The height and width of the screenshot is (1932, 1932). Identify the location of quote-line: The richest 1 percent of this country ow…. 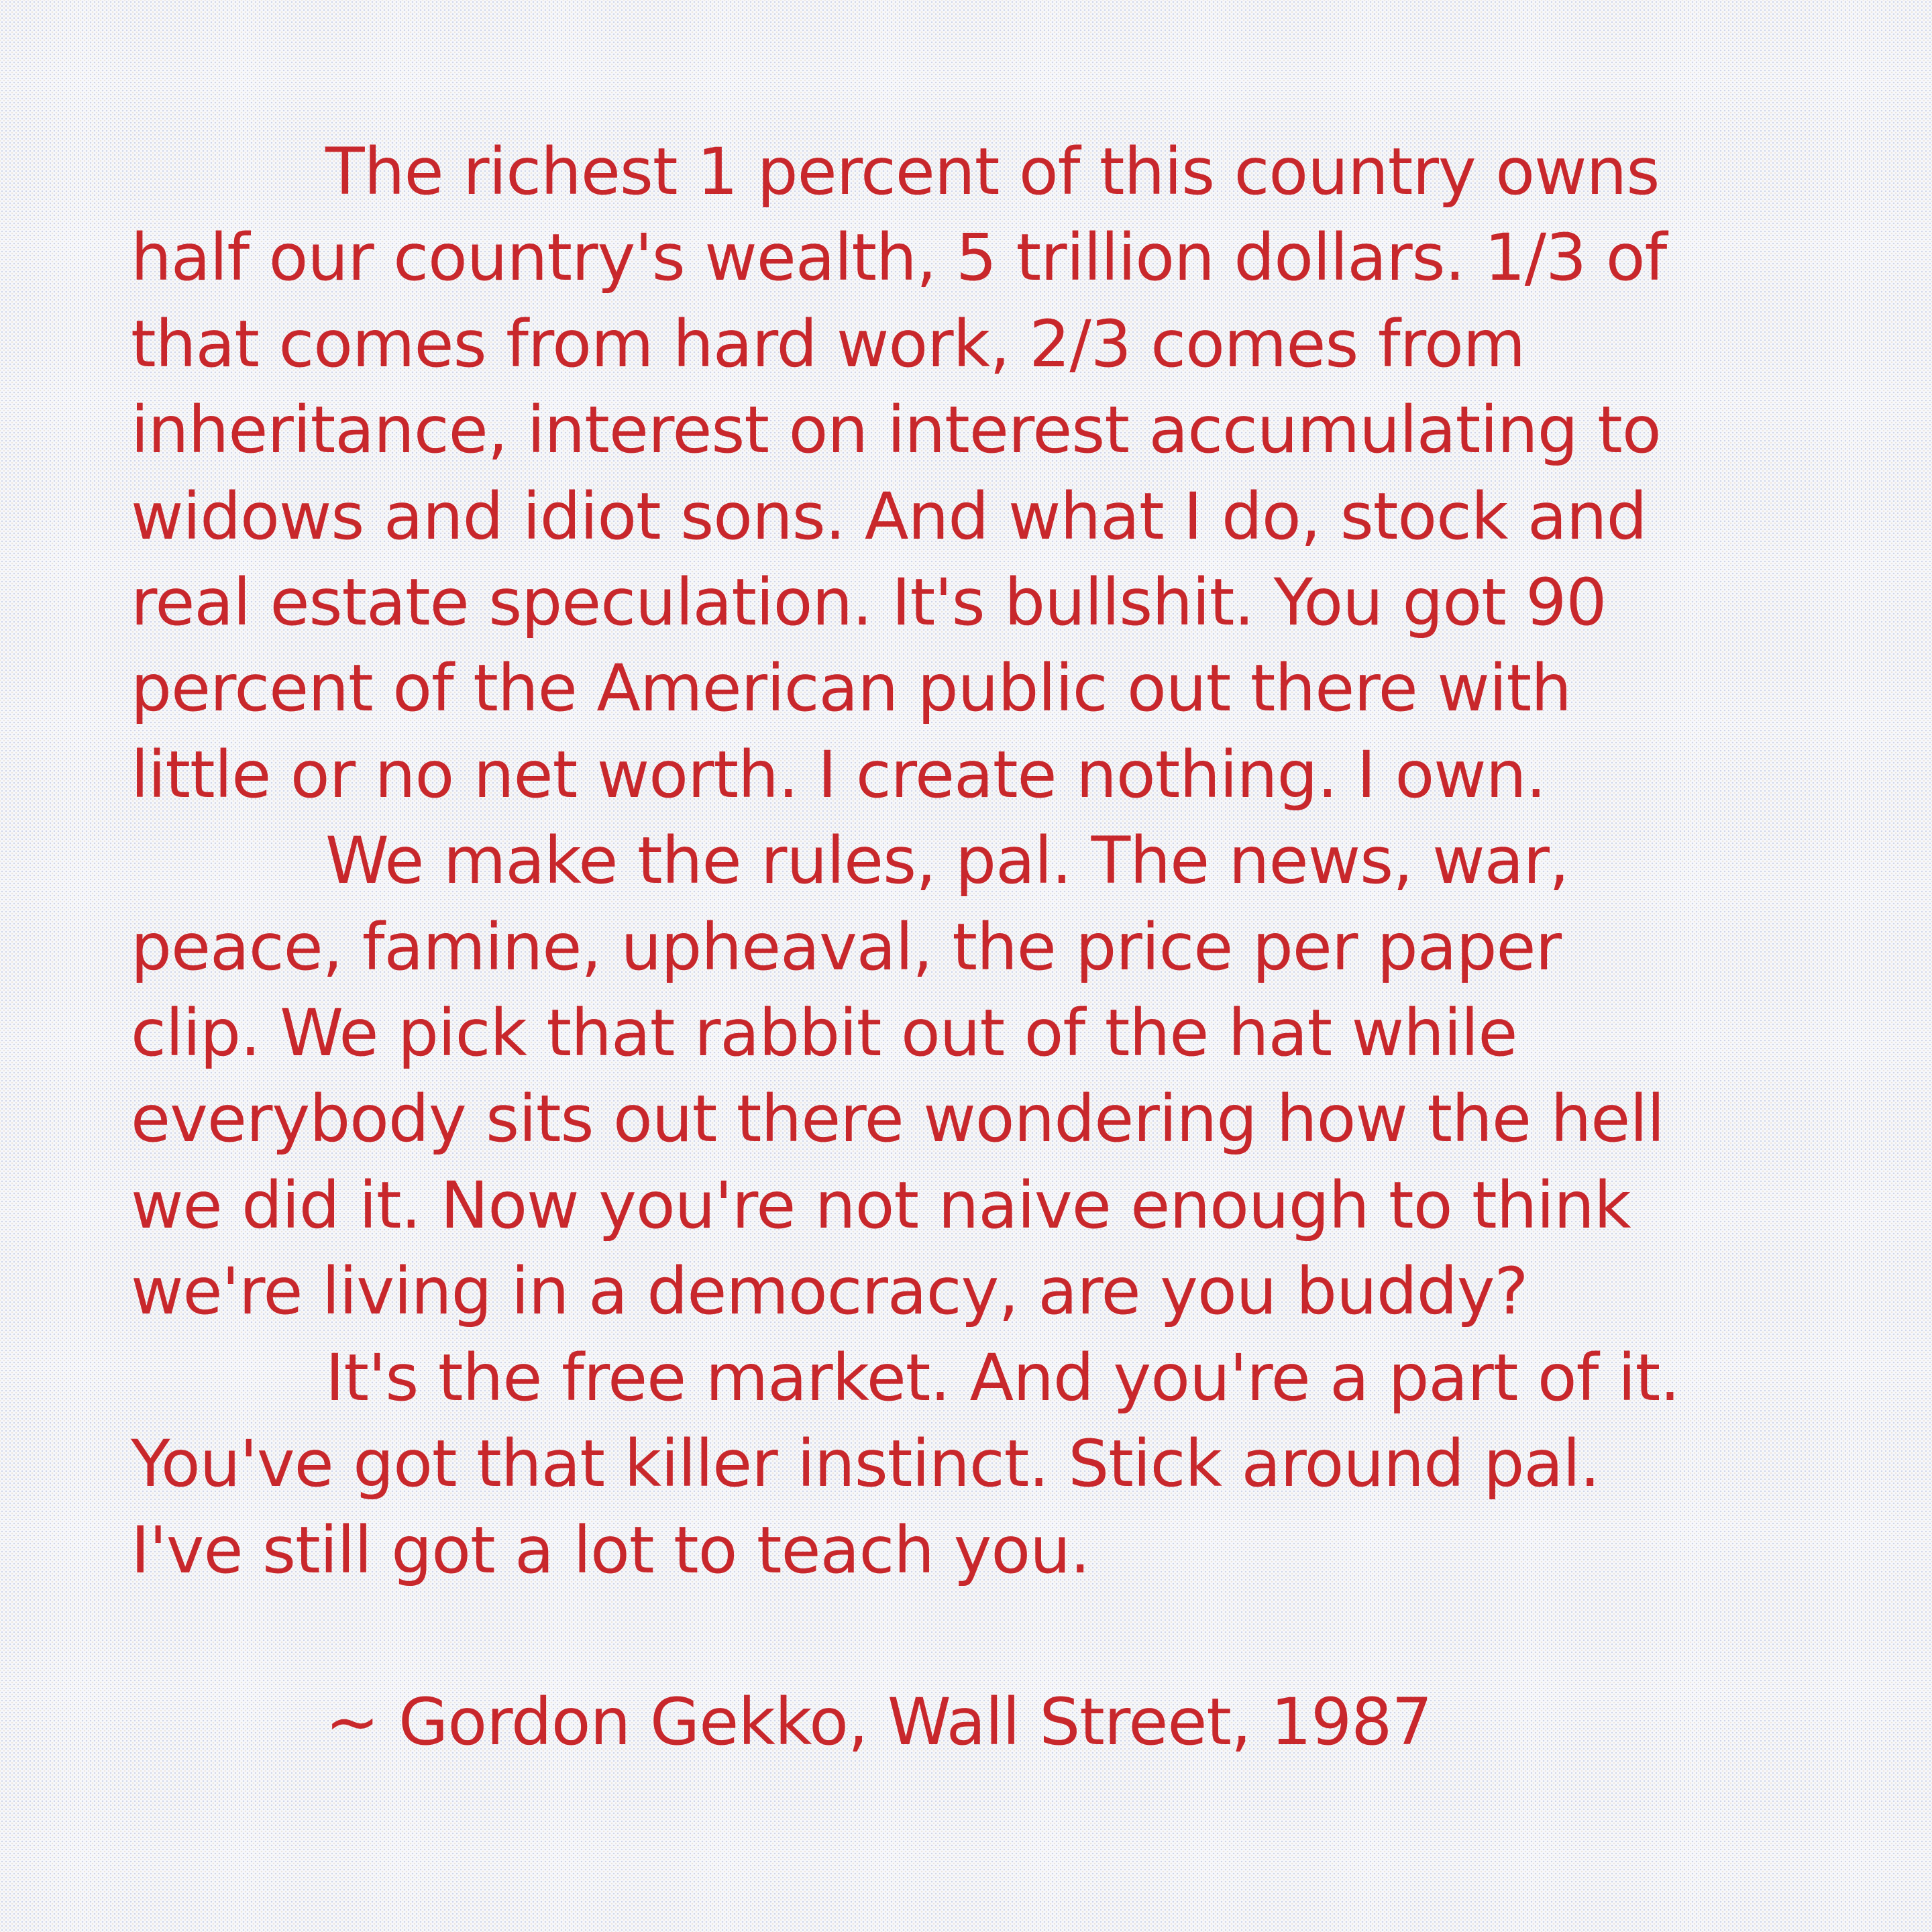
(992, 171).